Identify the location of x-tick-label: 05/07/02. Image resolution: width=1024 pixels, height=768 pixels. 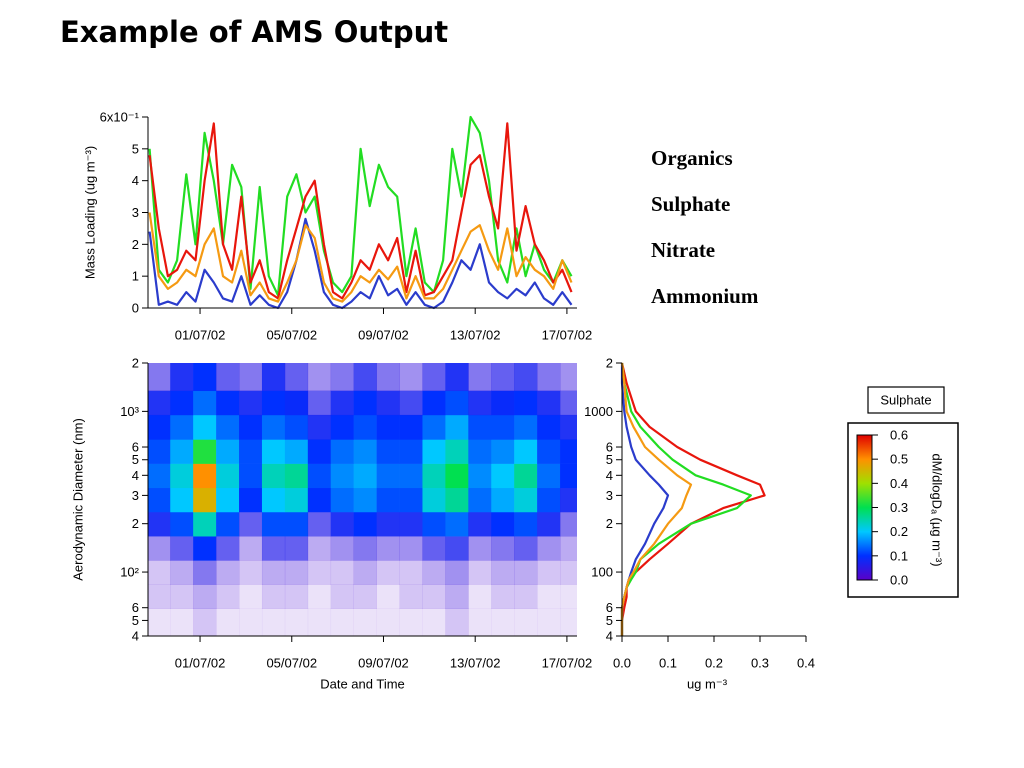
(291, 663).